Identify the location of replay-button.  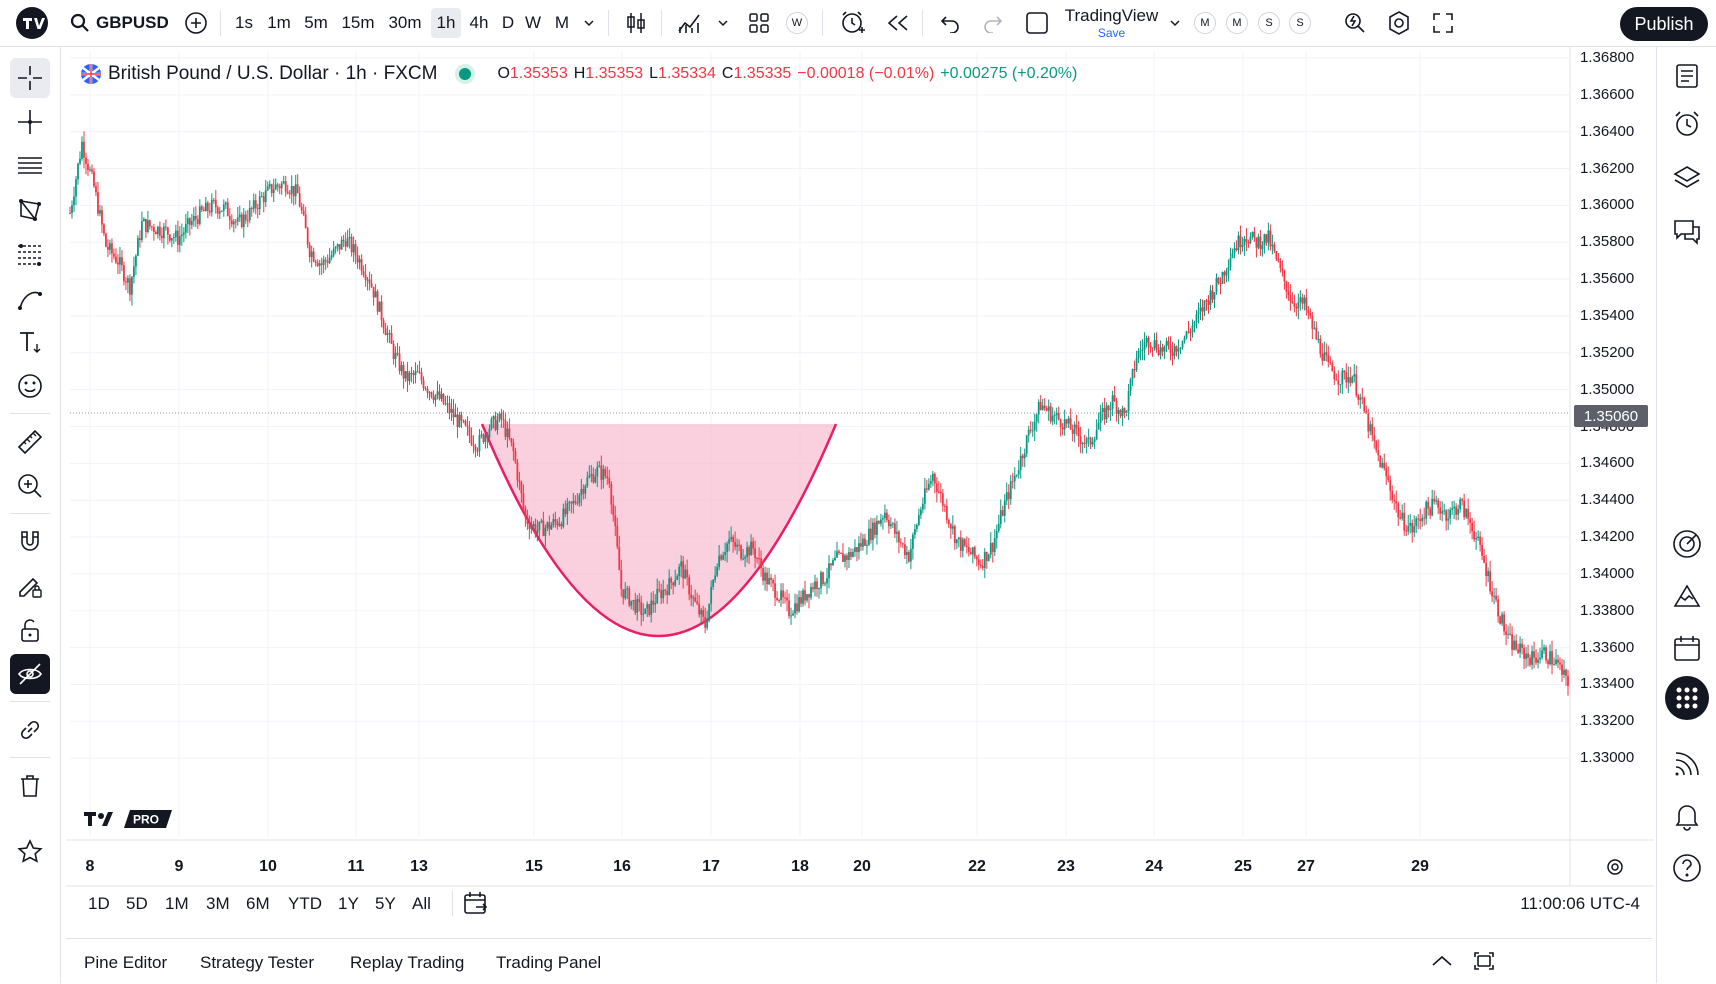
(898, 23).